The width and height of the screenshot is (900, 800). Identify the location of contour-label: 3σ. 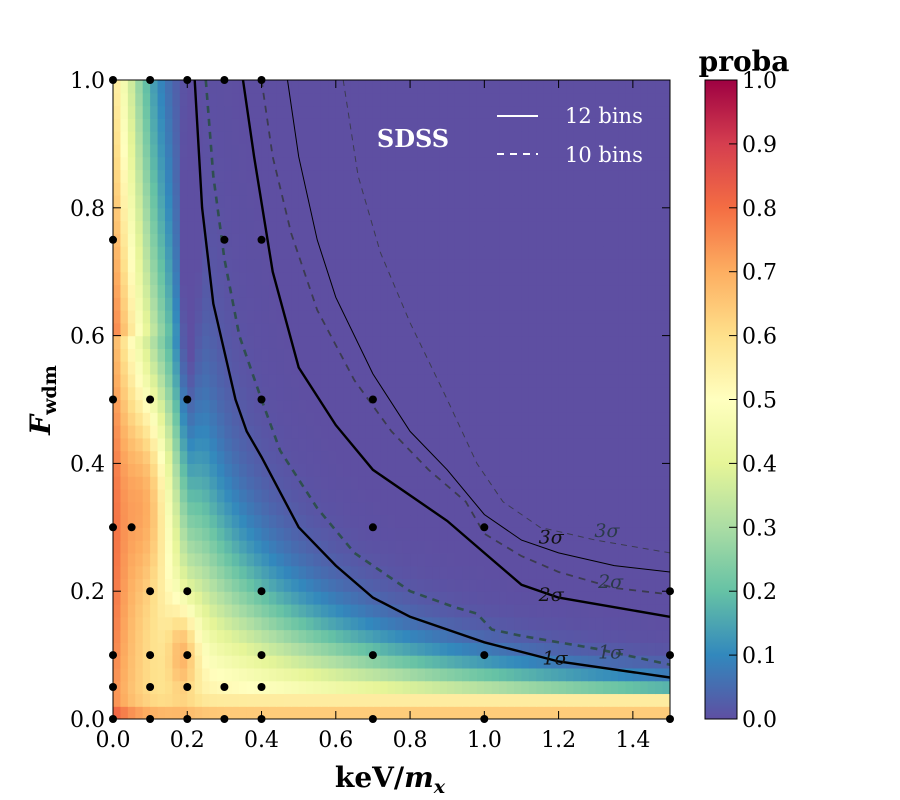
(607, 531).